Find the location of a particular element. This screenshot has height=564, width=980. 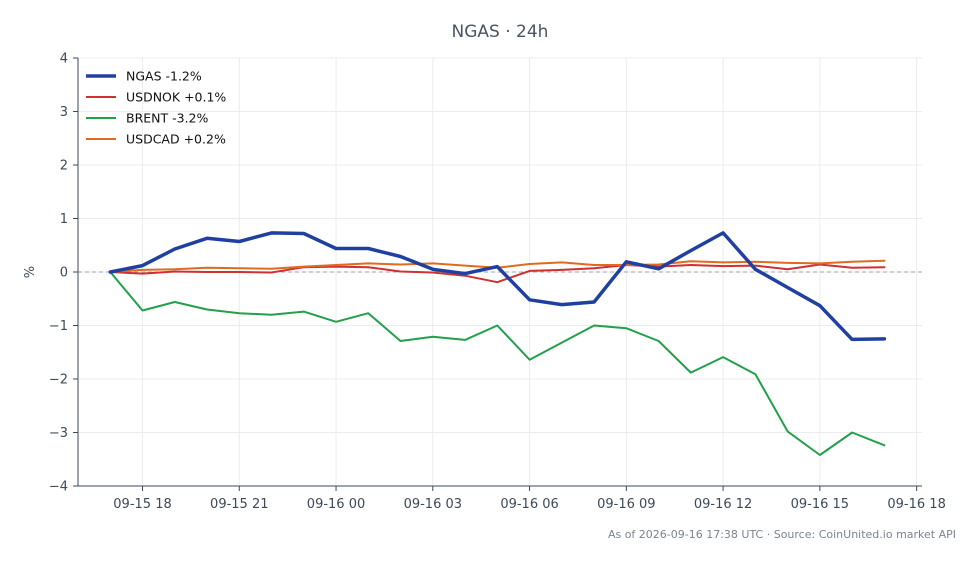

y-tick-label: −3 is located at coordinates (58, 433).